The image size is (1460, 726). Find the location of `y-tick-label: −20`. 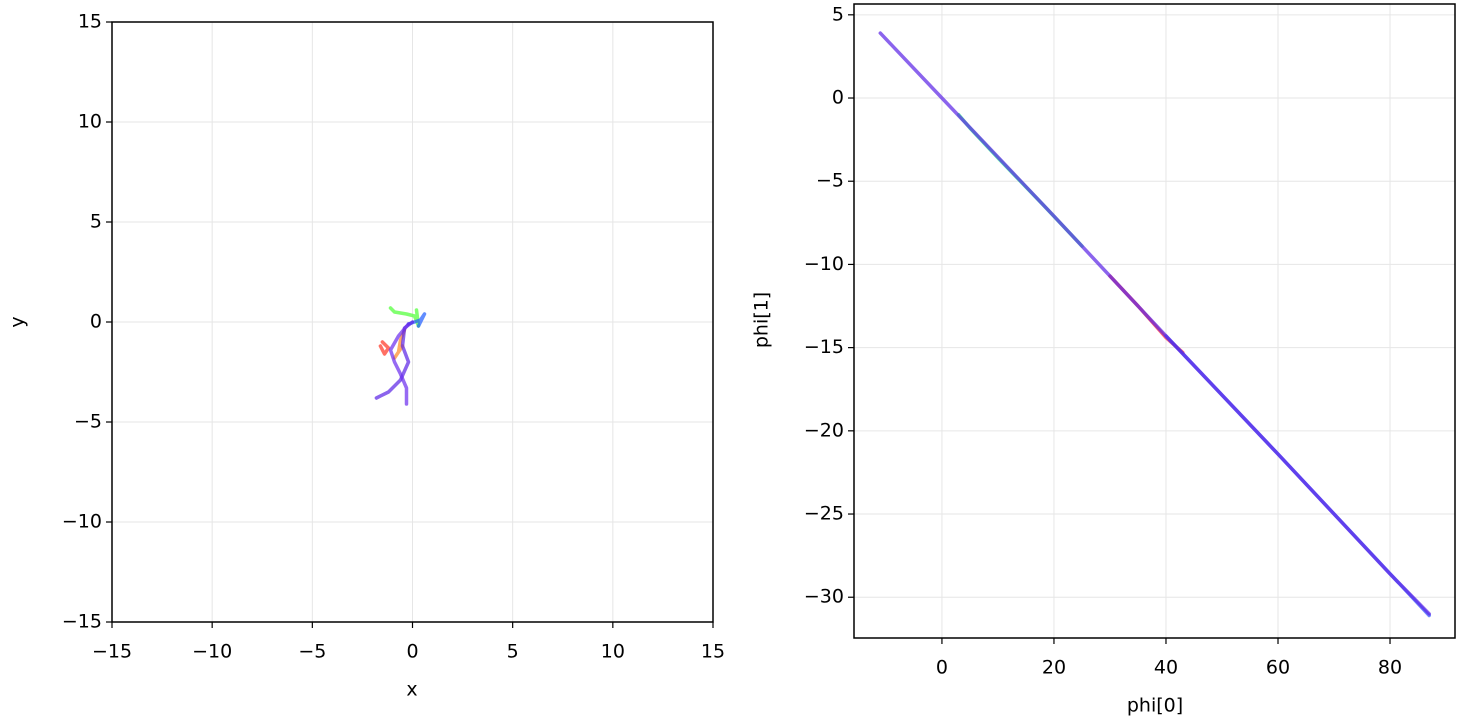

y-tick-label: −20 is located at coordinates (824, 430).